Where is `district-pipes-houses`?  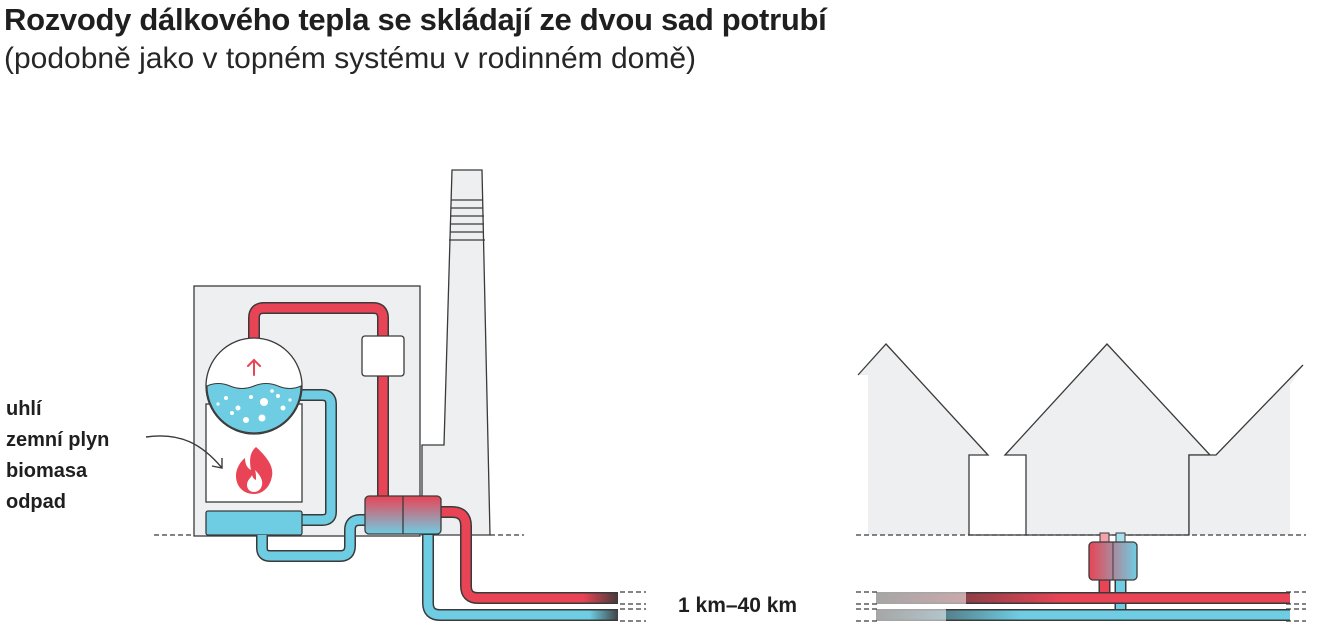
district-pipes-houses is located at coordinates (1083, 606).